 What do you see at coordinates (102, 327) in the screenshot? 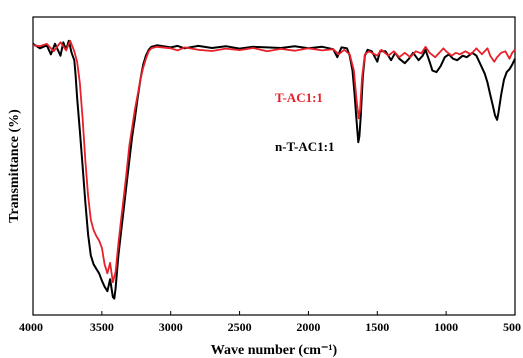
I see `x-tick-label: 3500` at bounding box center [102, 327].